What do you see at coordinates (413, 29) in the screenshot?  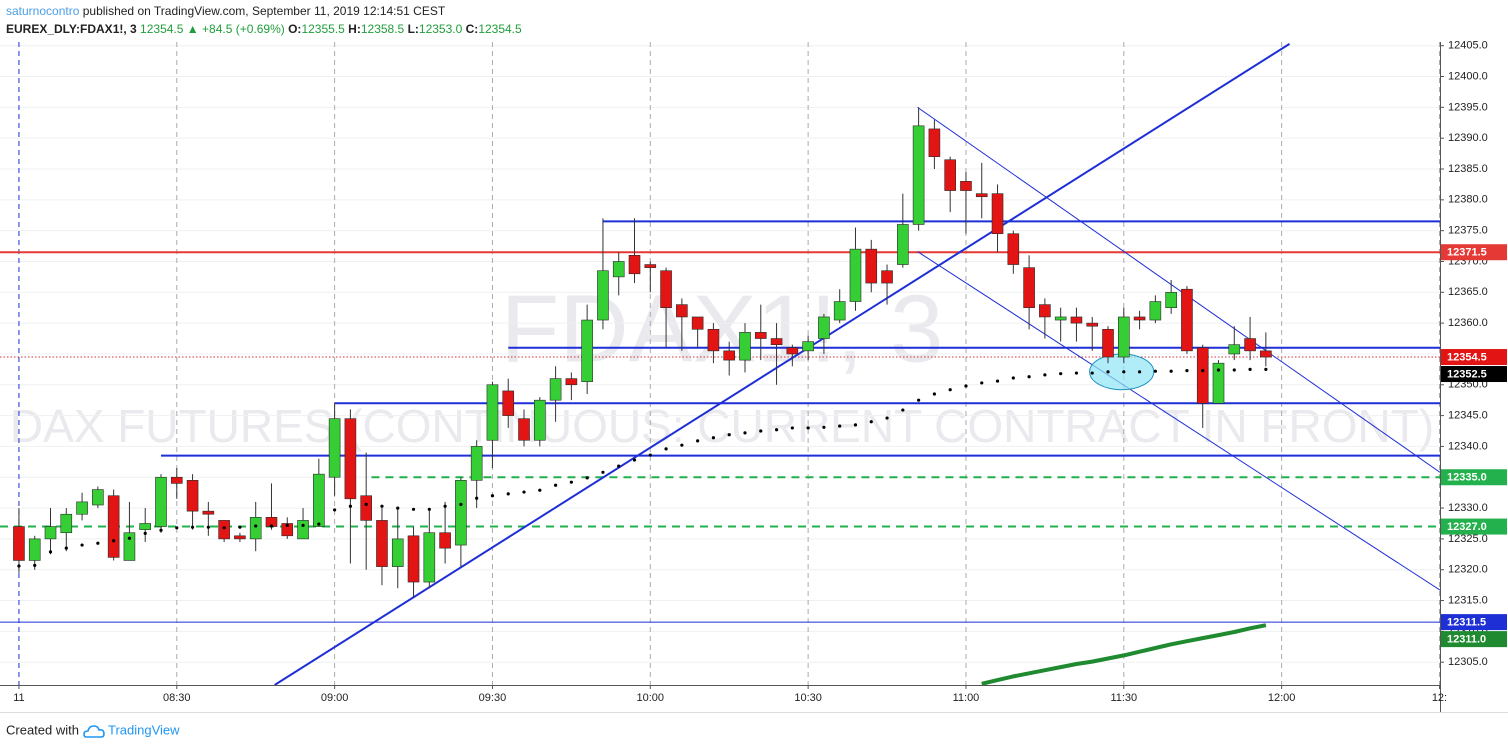 I see `low-label: L:` at bounding box center [413, 29].